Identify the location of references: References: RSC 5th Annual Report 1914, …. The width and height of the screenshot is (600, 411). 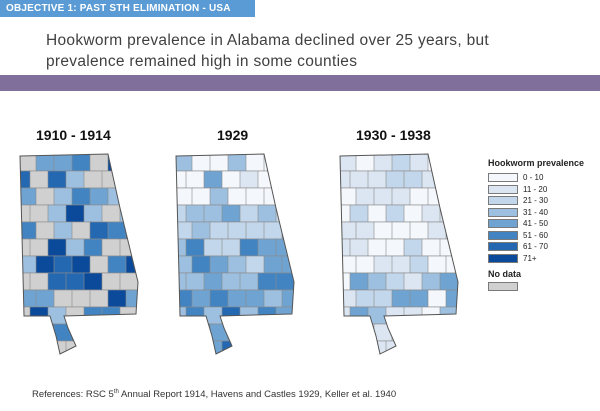
(214, 394).